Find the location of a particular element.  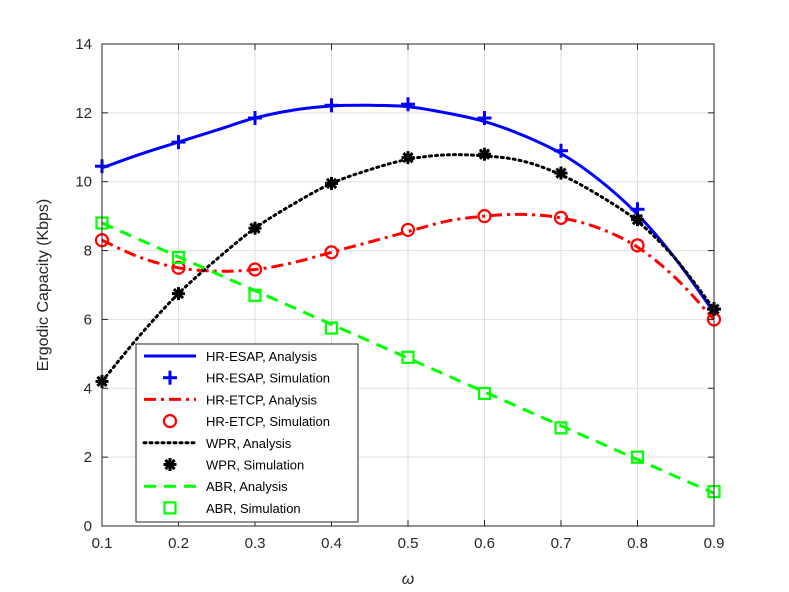

x-tick-label: 0.3 is located at coordinates (255, 543).